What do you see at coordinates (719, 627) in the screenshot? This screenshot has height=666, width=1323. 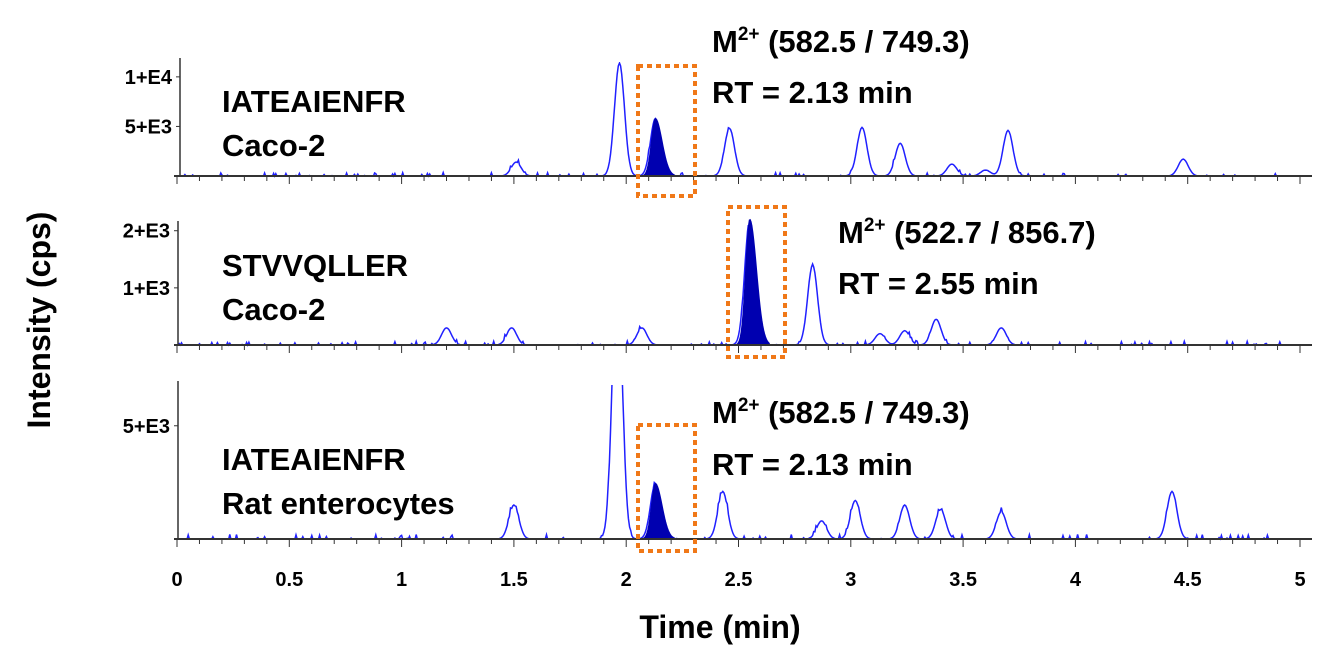 I see `x-axis-label: Time (min)` at bounding box center [719, 627].